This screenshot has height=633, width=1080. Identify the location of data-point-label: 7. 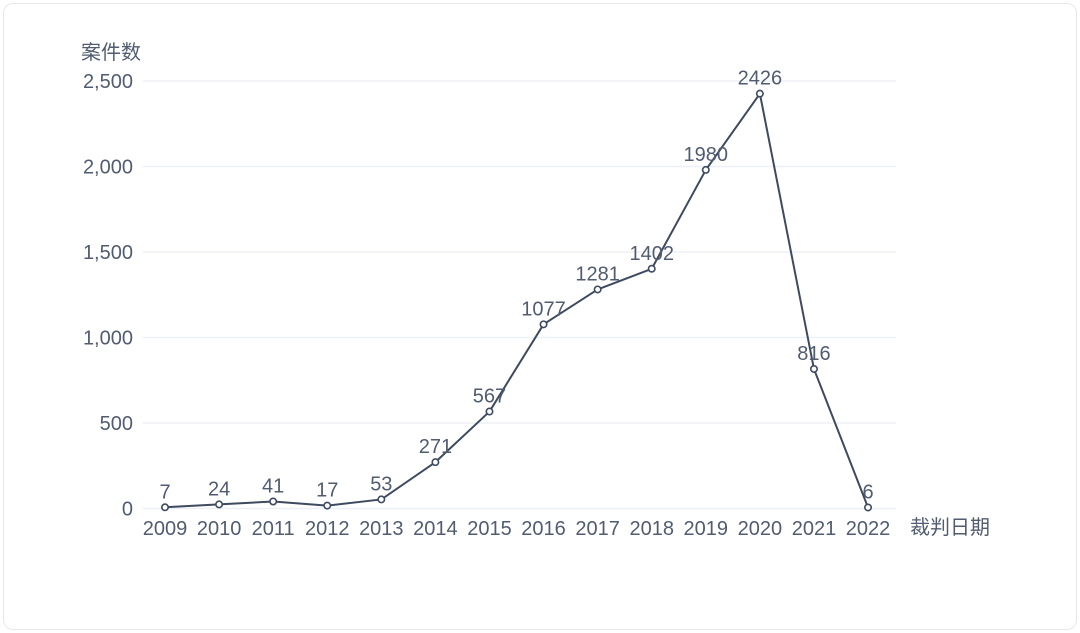
(164, 492).